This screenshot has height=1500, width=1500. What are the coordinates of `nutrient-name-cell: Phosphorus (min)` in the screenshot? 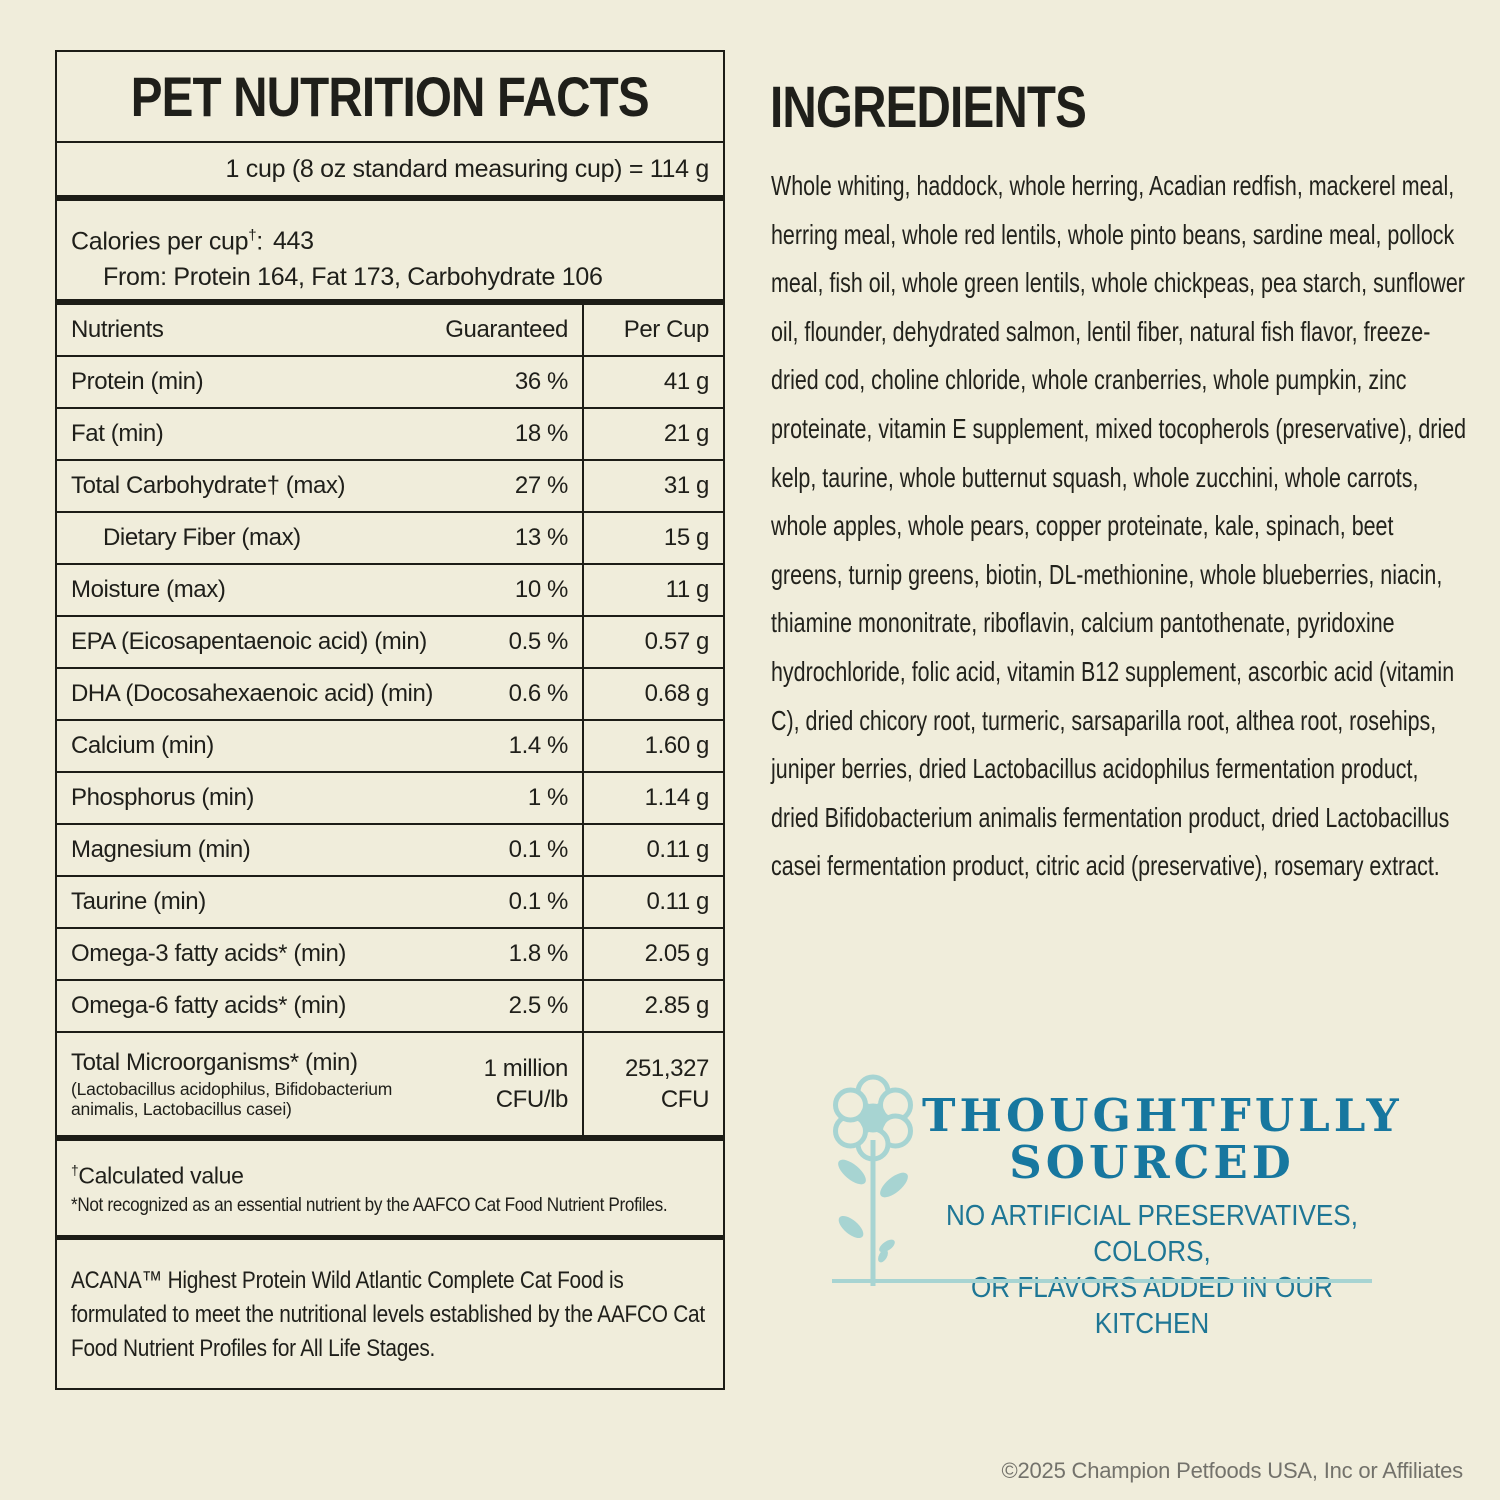 It's located at (250, 798).